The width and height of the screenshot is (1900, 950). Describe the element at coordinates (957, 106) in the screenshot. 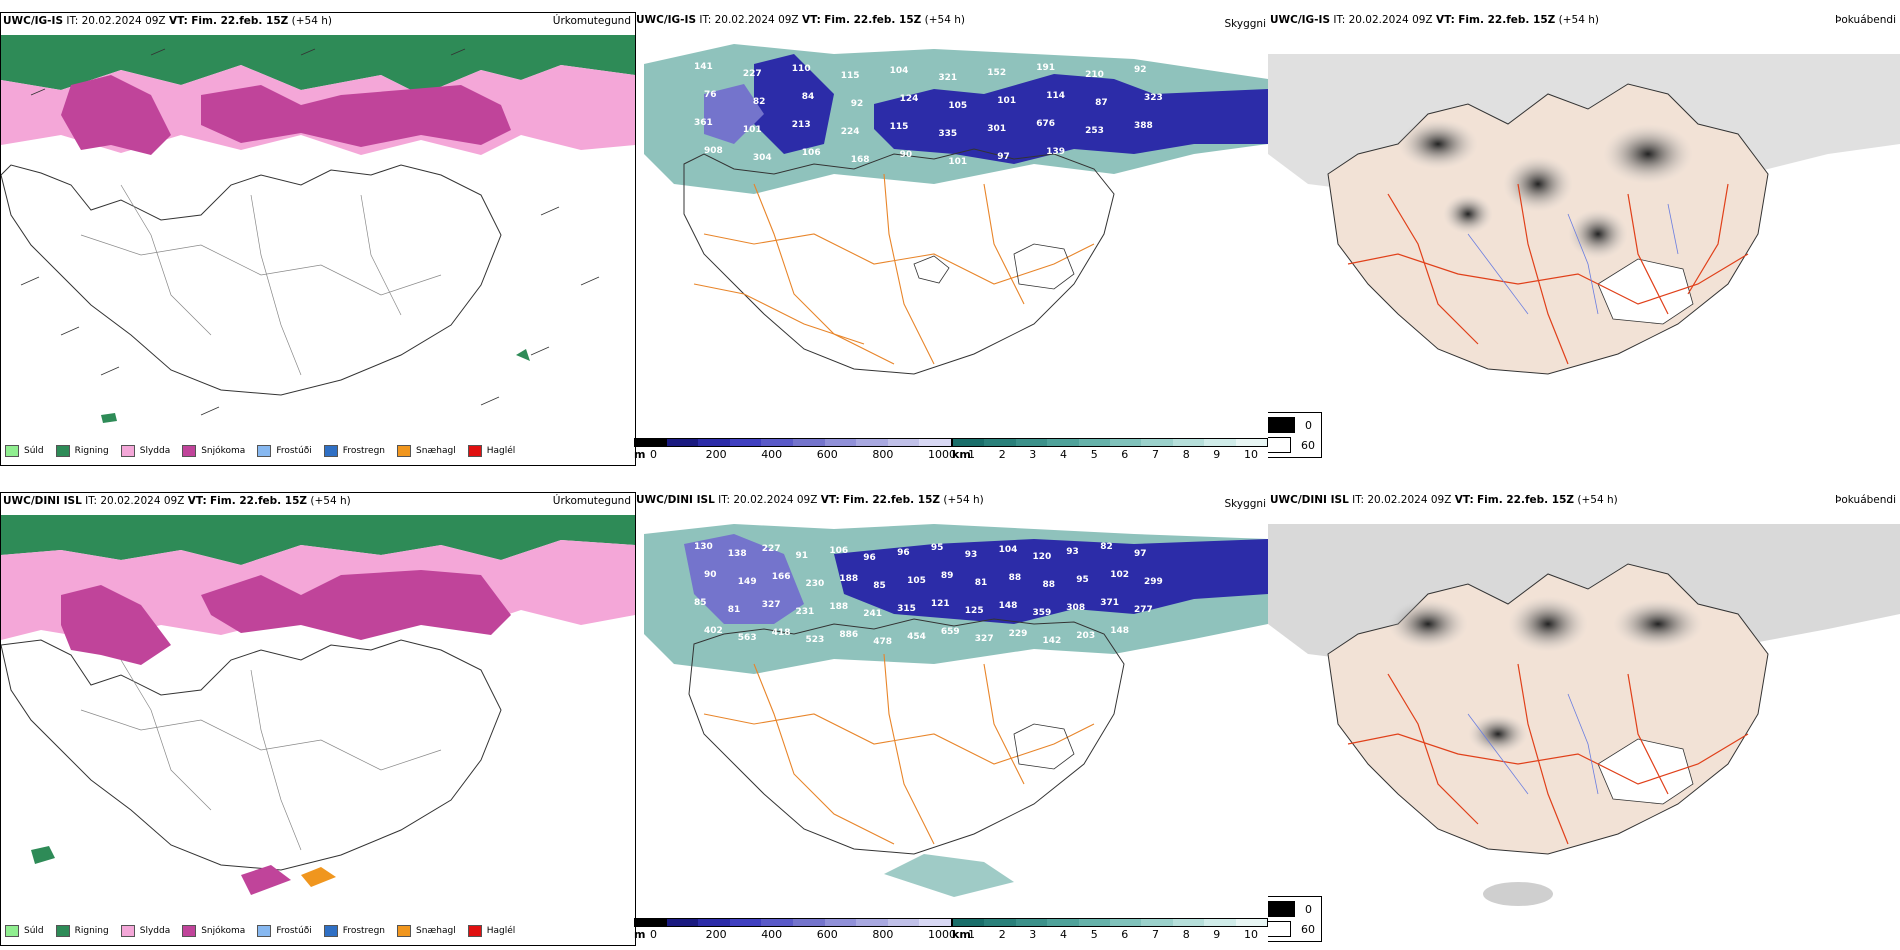

I see `cloud-base-label: 105` at that location.